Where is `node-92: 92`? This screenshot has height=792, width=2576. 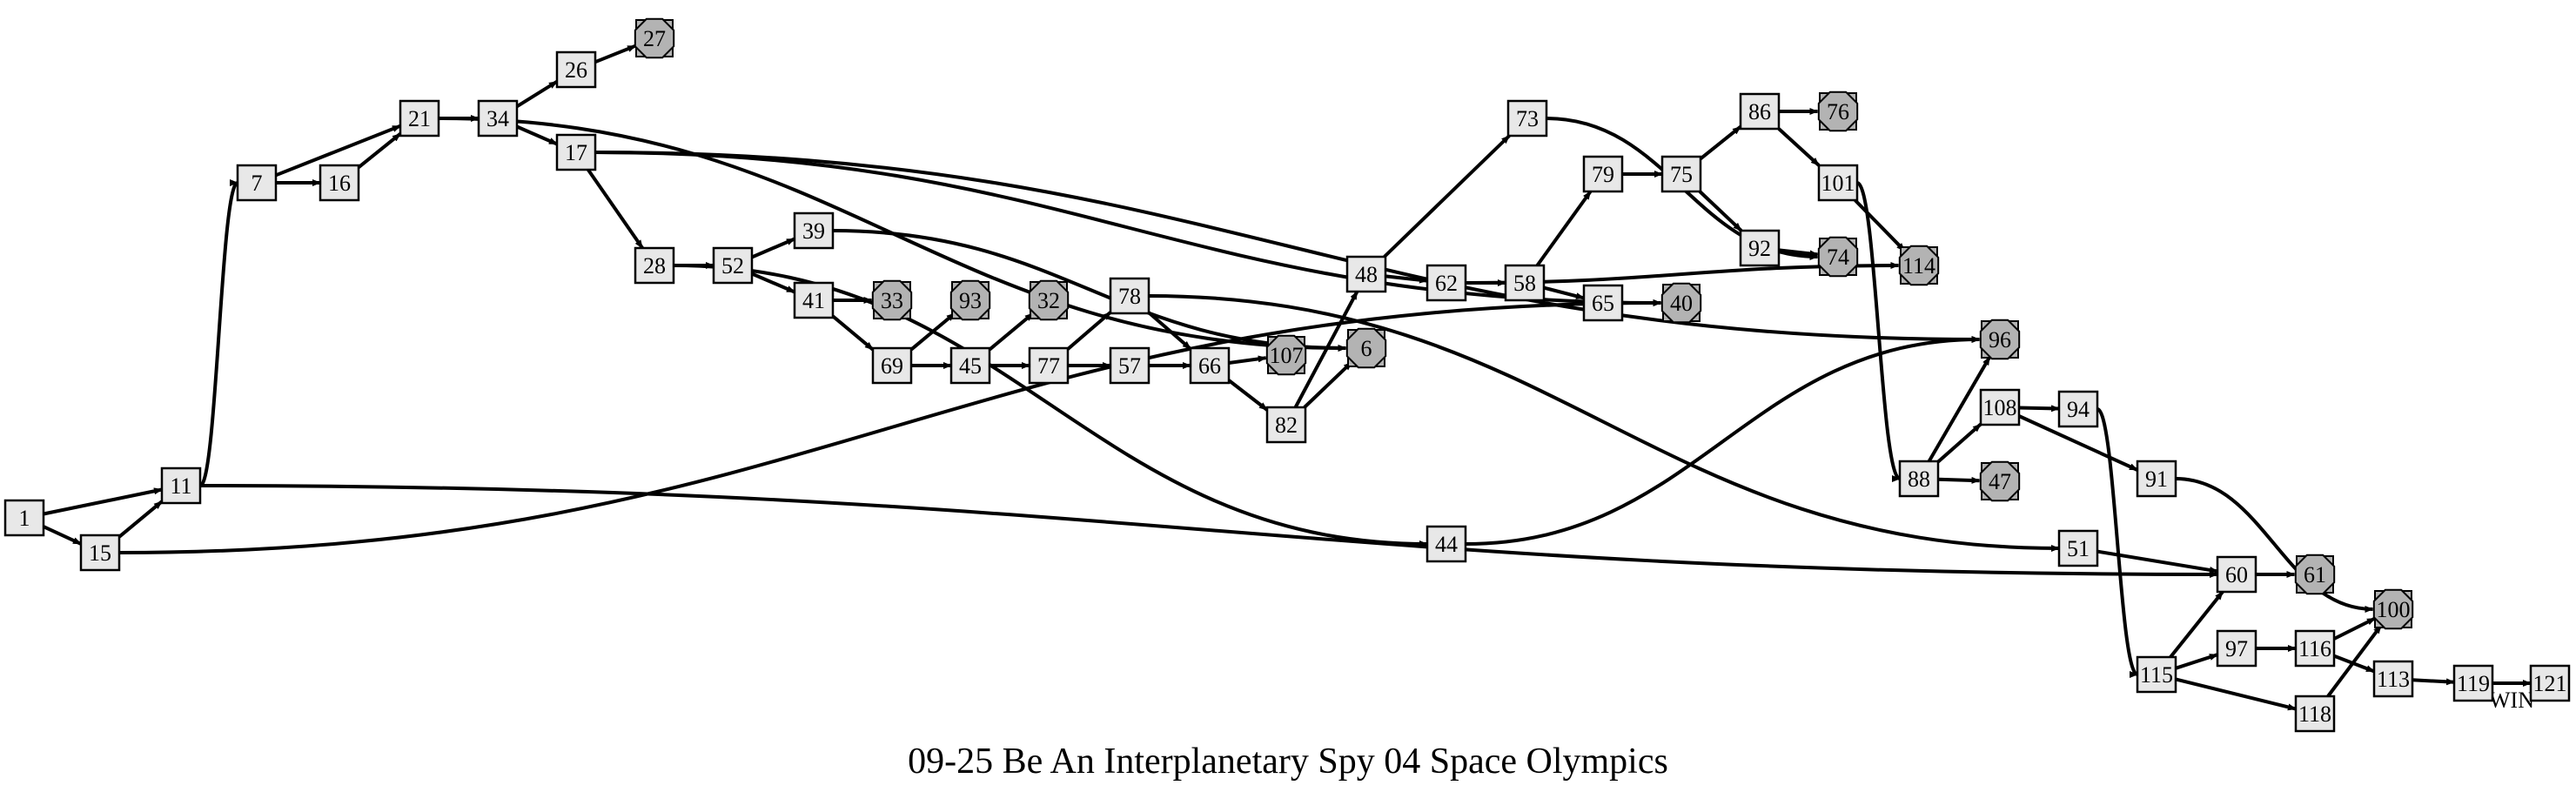 node-92: 92 is located at coordinates (1760, 248).